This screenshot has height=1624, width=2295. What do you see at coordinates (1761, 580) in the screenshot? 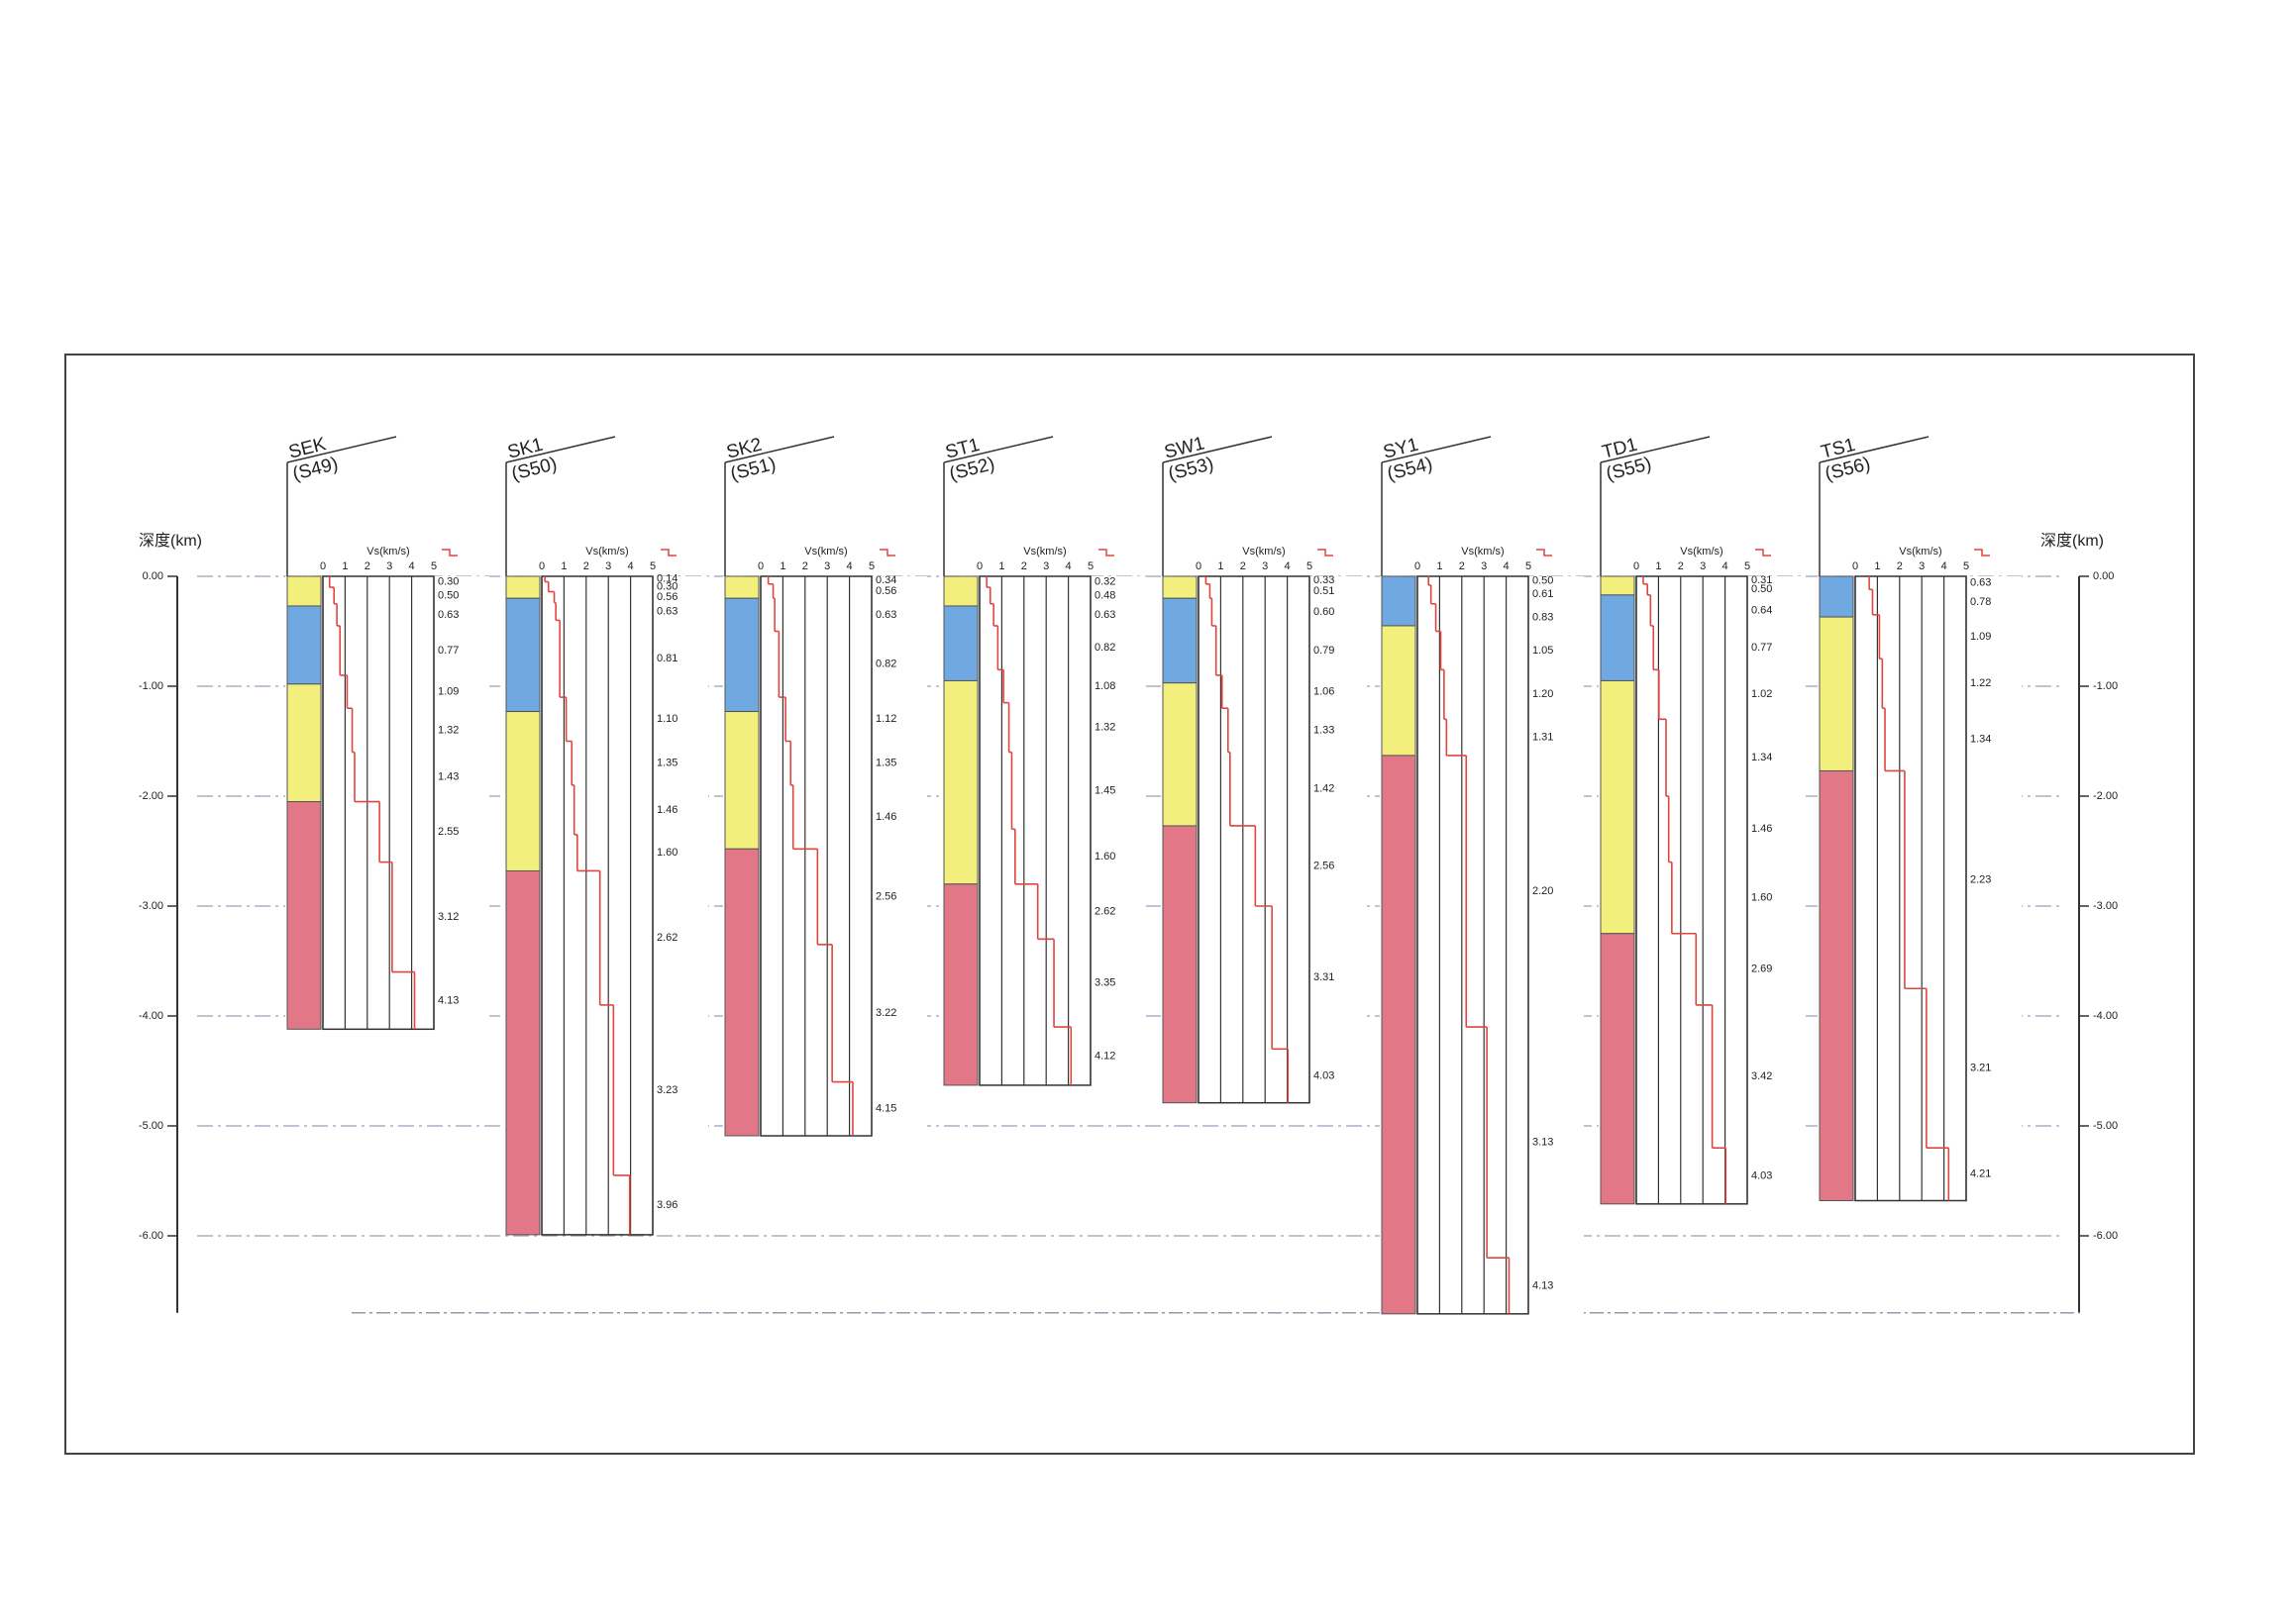
I see `vs-value-label: 0.31` at bounding box center [1761, 580].